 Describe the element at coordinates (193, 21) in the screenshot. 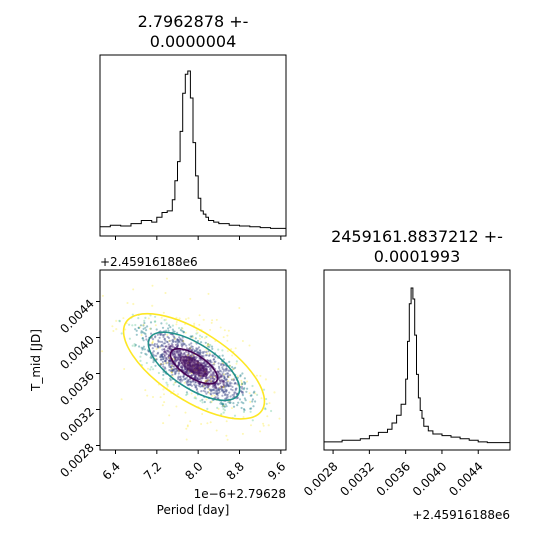

I see `period-title-line1: 2.7962878 +-` at that location.